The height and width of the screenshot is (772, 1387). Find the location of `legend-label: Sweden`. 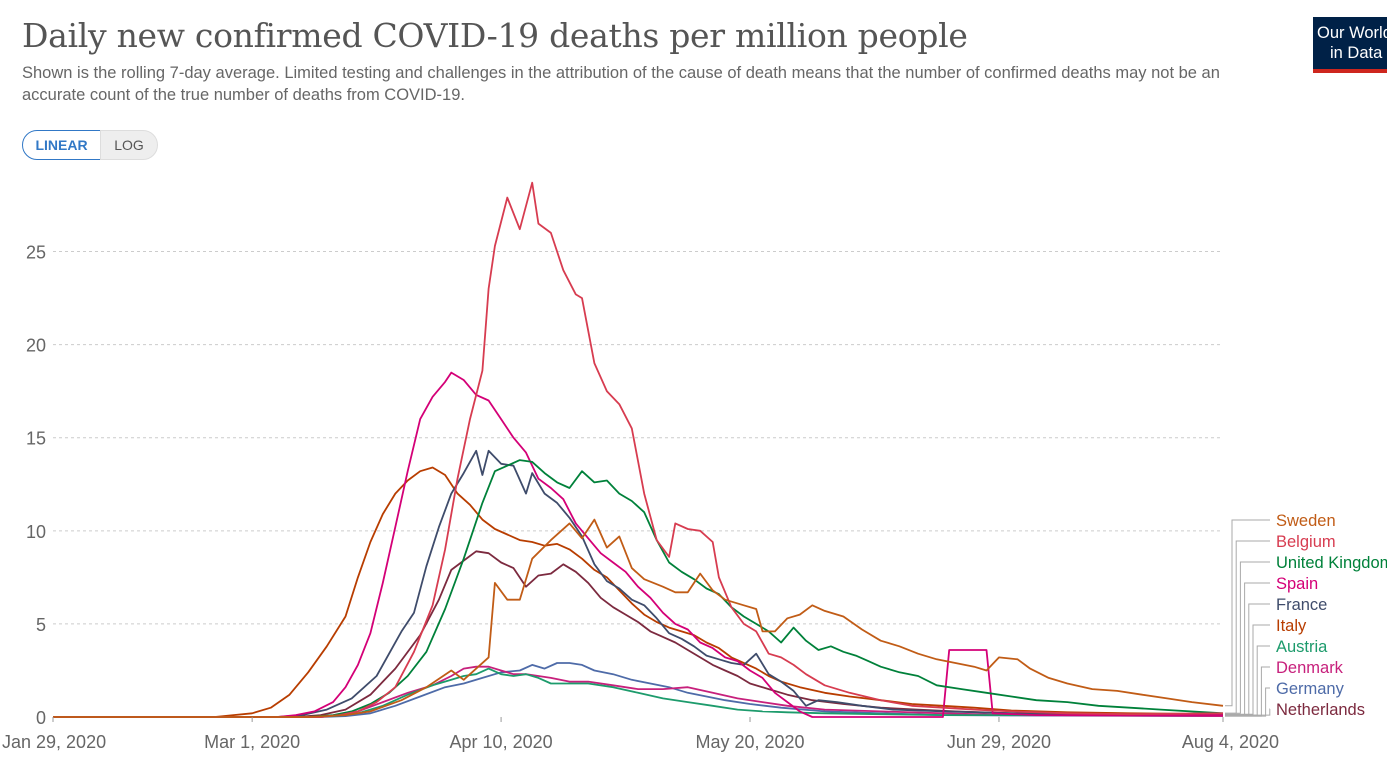

legend-label: Sweden is located at coordinates (1306, 521).